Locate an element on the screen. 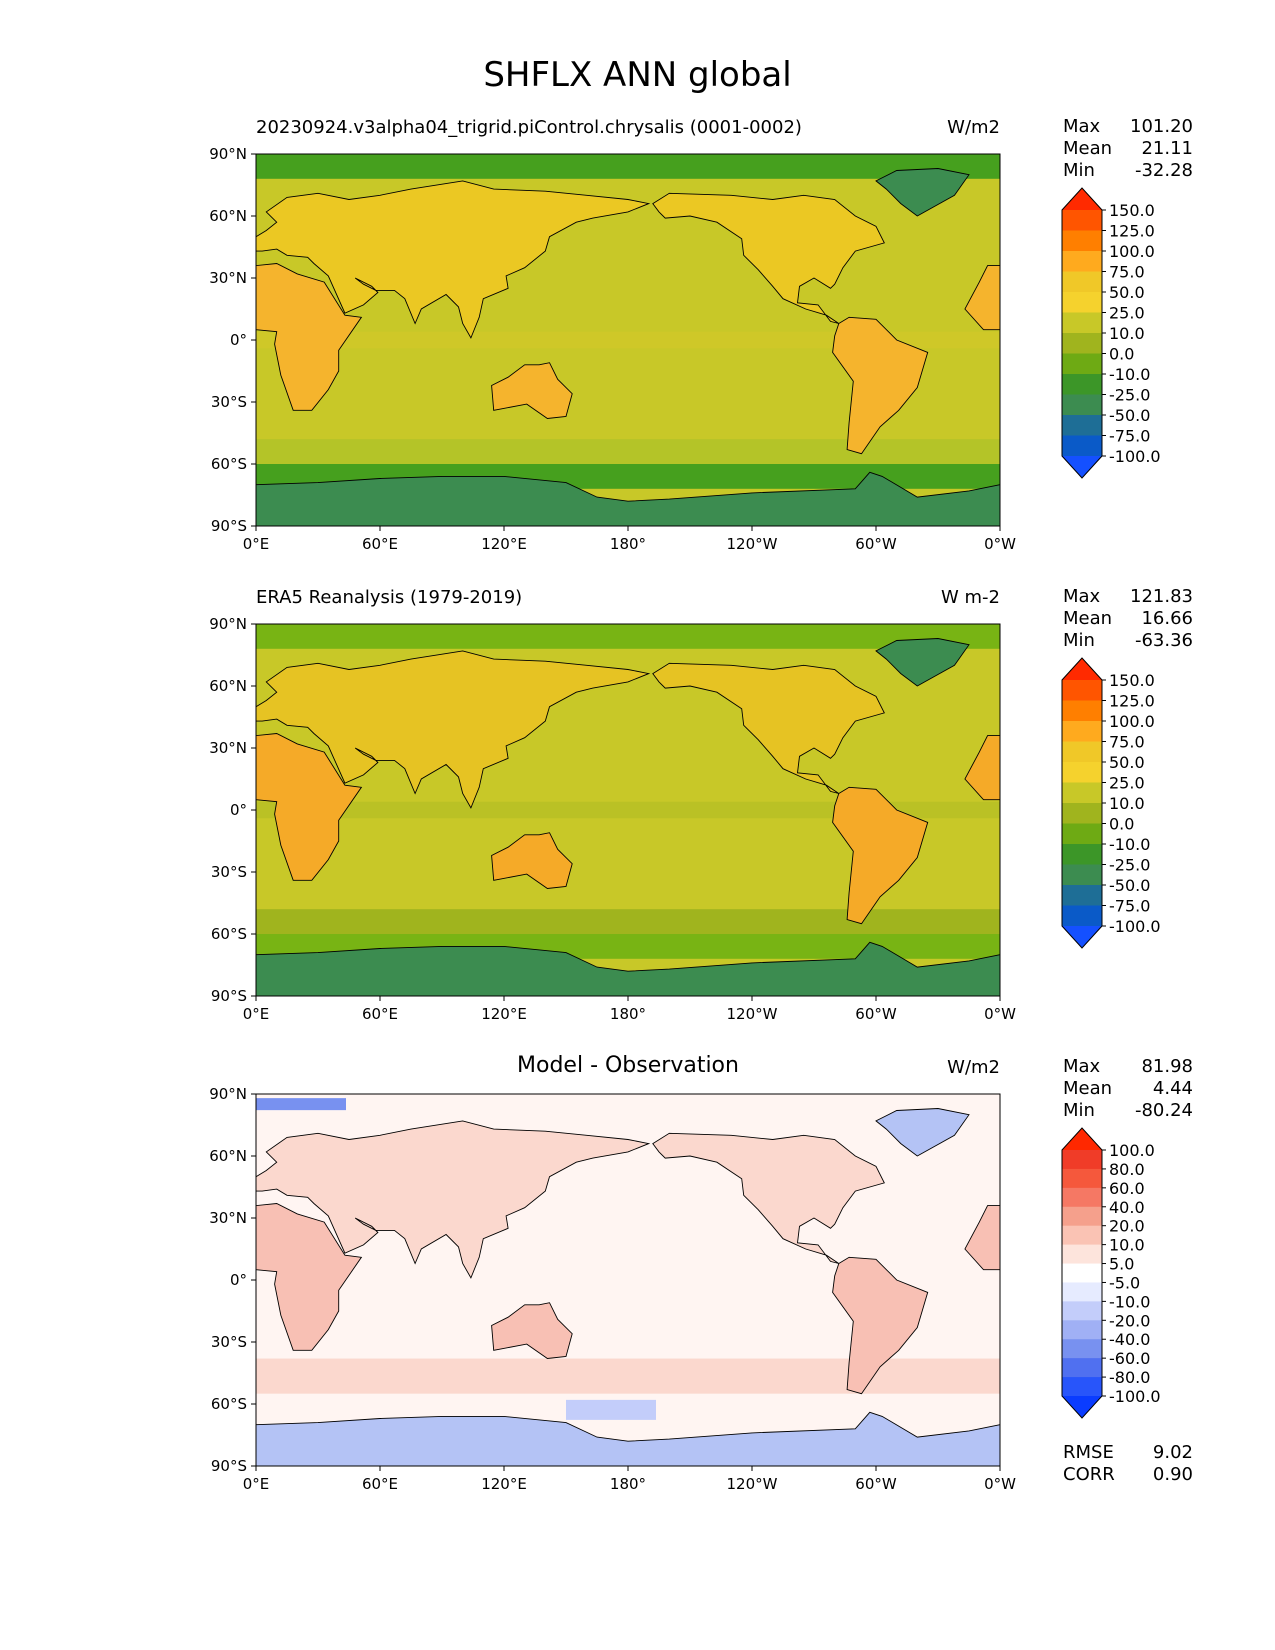 This screenshot has height=1650, width=1275. colorbar-tick-label: -100.0 is located at coordinates (1135, 1396).